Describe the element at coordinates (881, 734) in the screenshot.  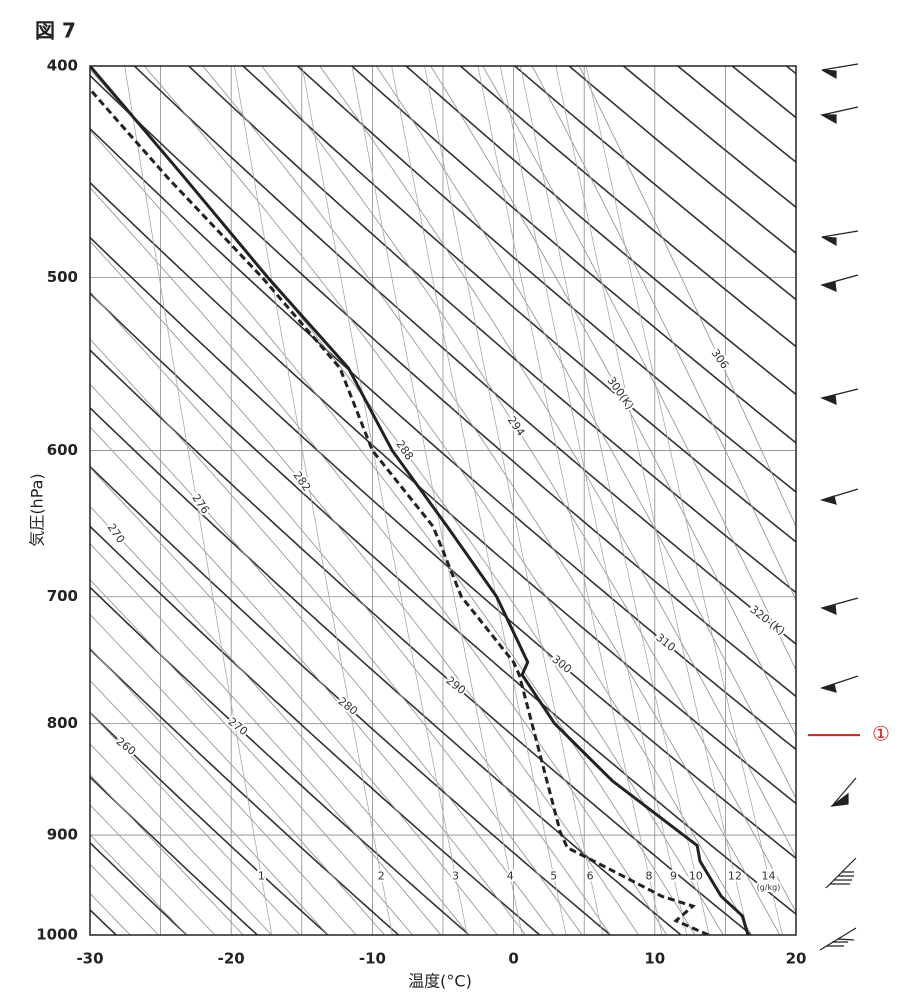
I see `annotation-label: ①` at that location.